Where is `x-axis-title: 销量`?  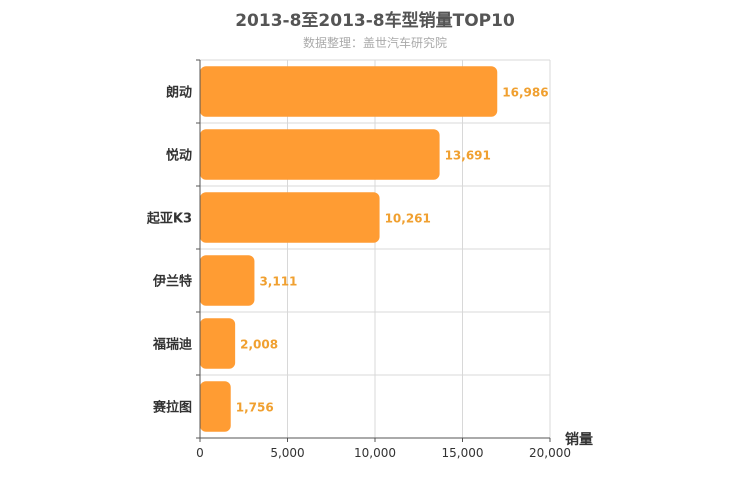
x-axis-title: 销量 is located at coordinates (579, 439).